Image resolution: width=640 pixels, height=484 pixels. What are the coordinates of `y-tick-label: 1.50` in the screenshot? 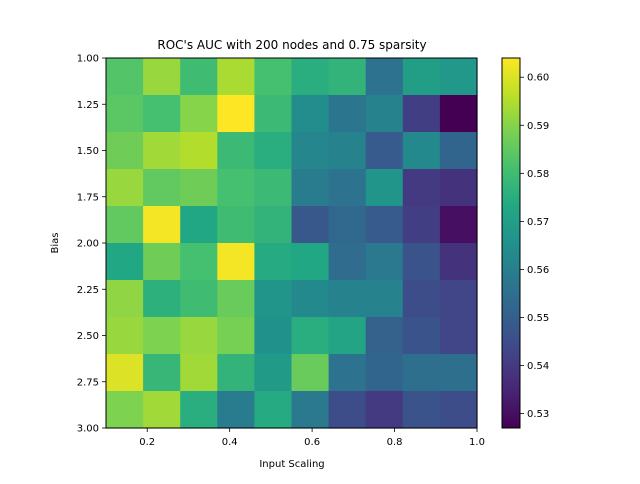 It's located at (88, 151).